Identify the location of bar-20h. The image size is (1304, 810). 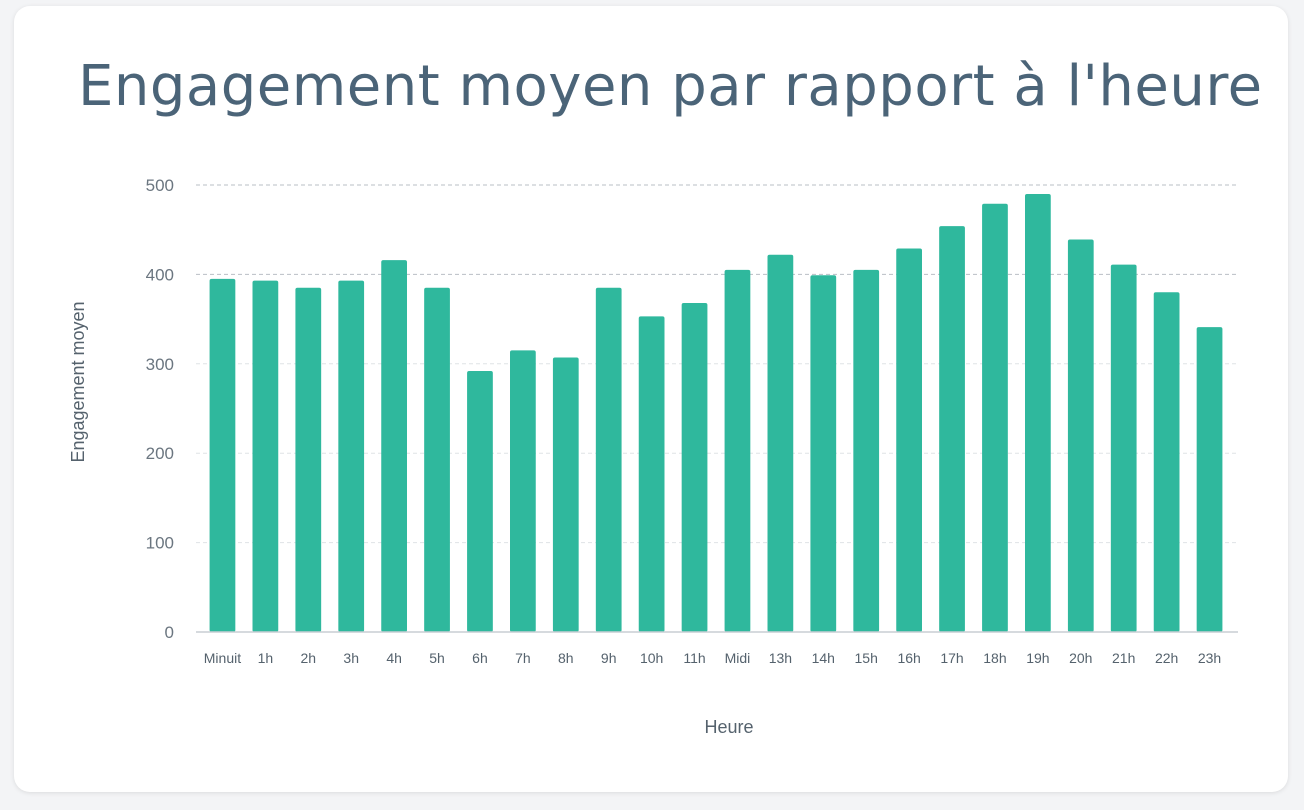
(1080, 435).